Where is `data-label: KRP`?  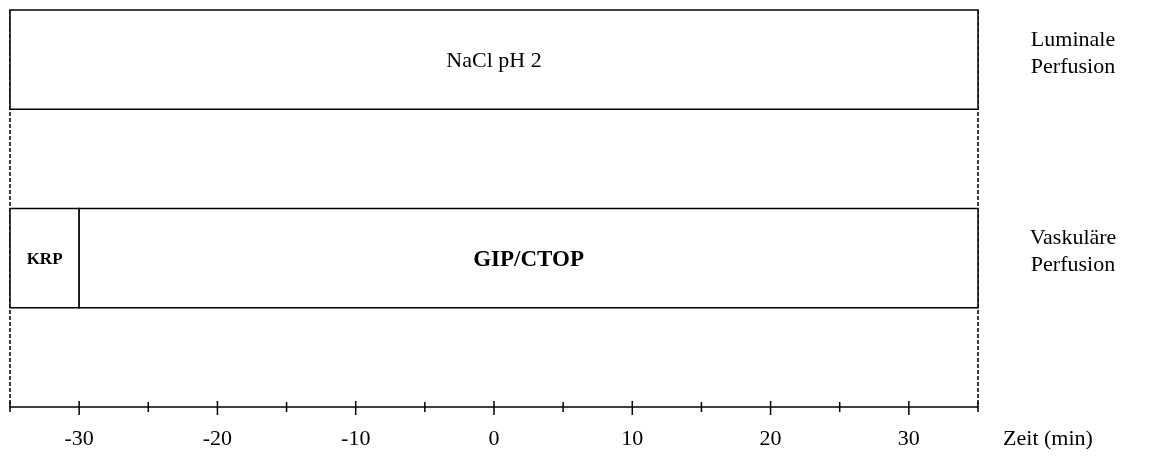 data-label: KRP is located at coordinates (44, 258).